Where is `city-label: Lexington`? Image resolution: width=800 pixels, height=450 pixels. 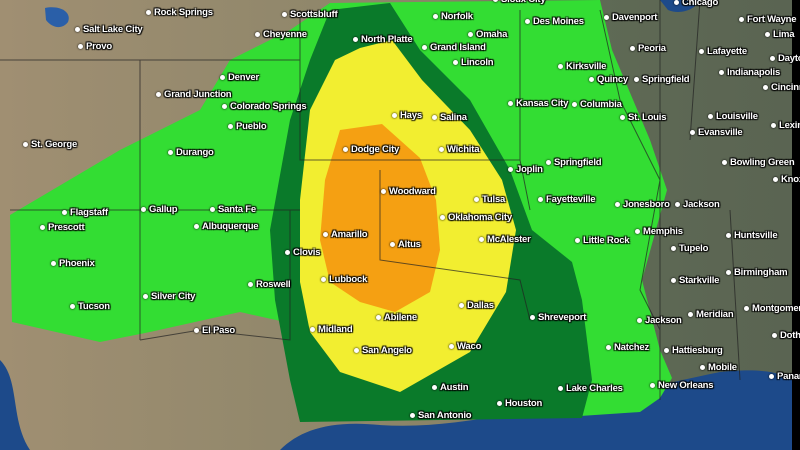
city-label: Lexington is located at coordinates (789, 125).